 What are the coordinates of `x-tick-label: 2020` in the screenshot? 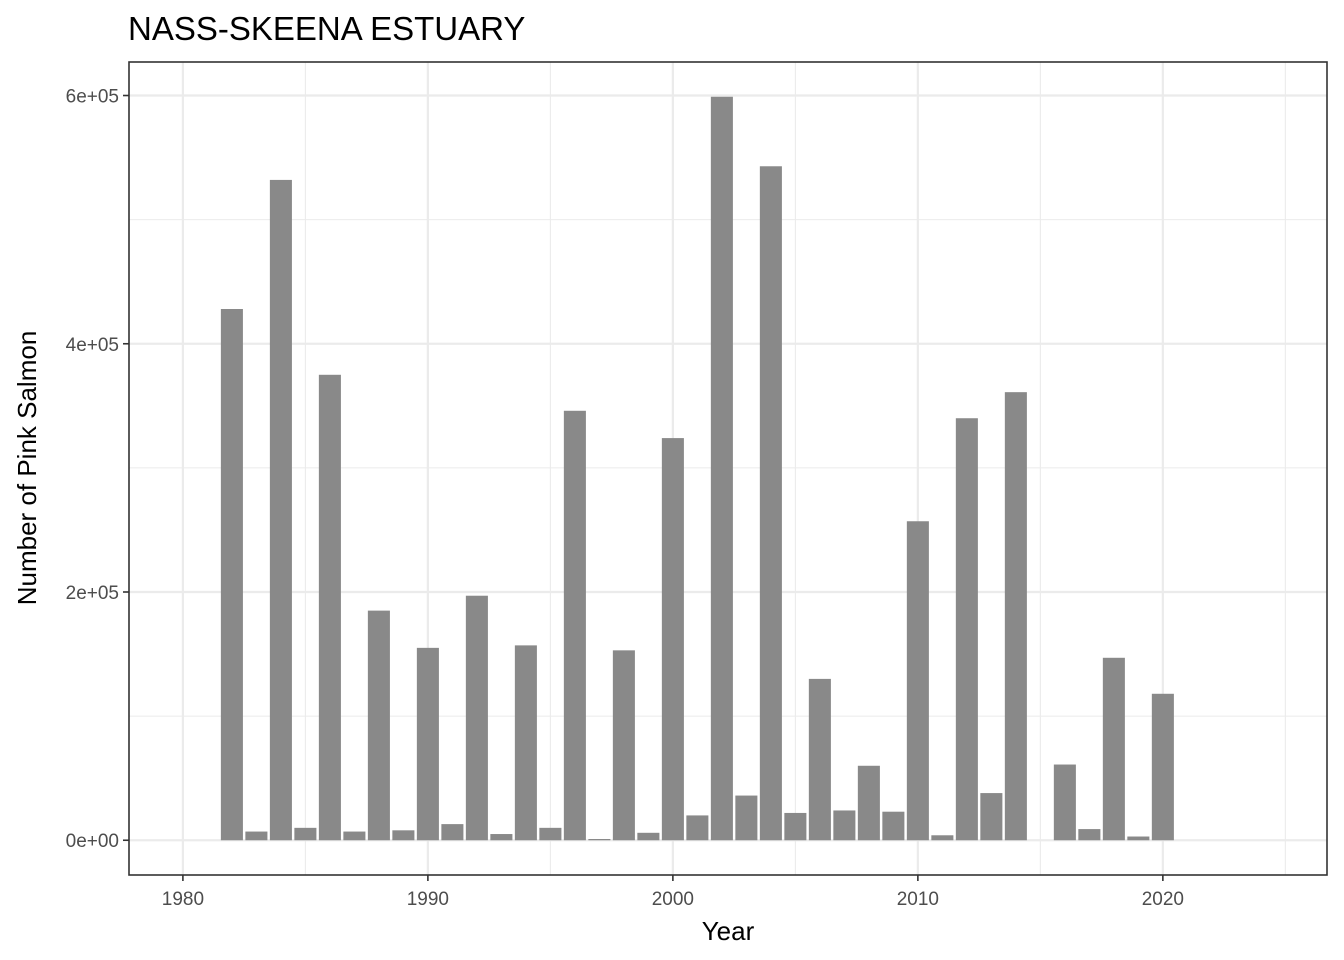 It's located at (1163, 899).